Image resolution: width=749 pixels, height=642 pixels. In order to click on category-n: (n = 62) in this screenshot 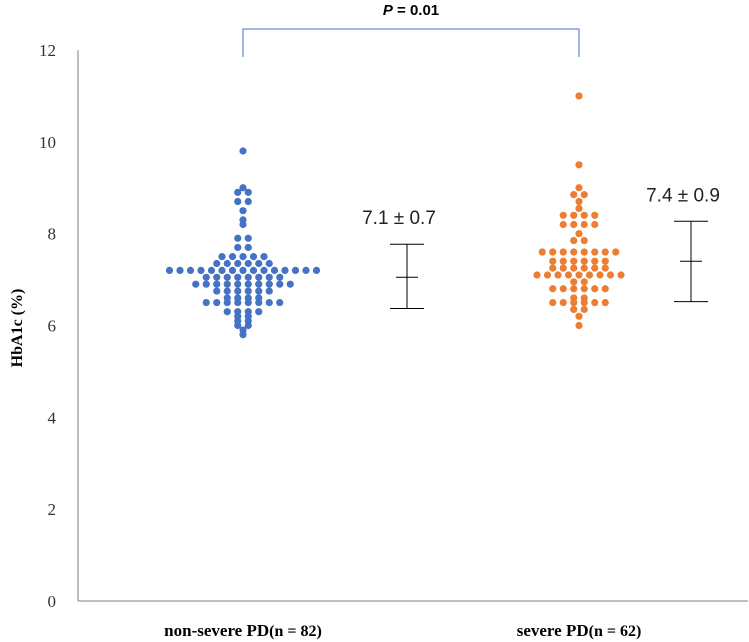, I will do `click(615, 631)`.